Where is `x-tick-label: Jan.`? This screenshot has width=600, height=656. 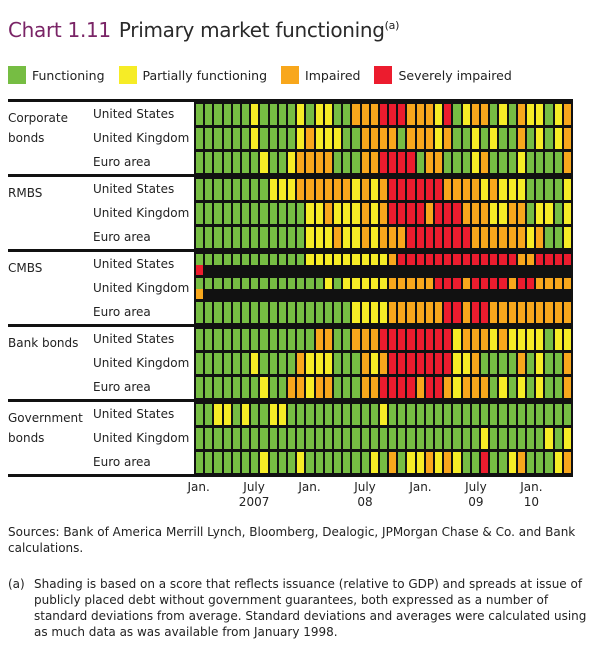
x-tick-label: Jan. is located at coordinates (531, 487).